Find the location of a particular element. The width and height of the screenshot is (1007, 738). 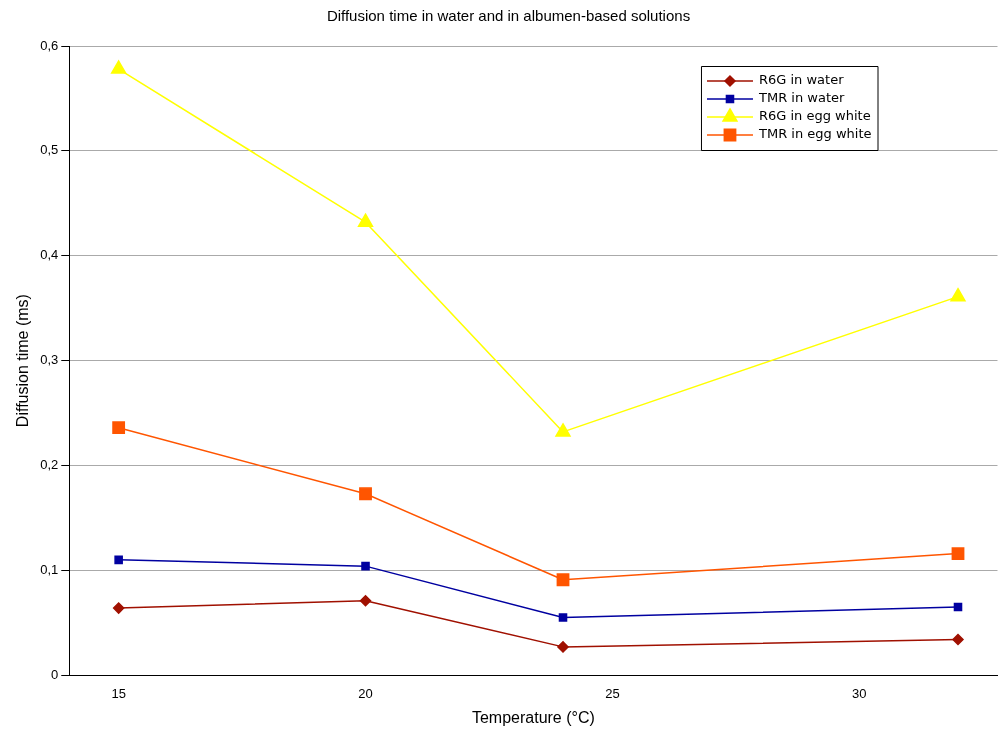

legend-label: R6G in water is located at coordinates (801, 80).